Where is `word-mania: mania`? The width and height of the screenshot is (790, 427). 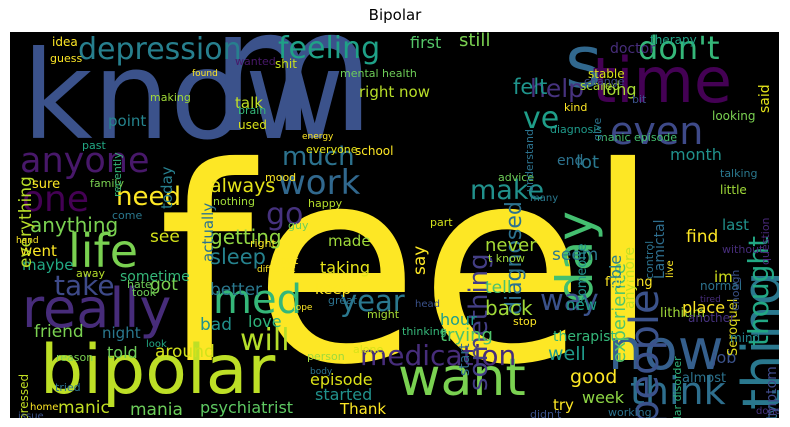
word-mania: mania is located at coordinates (156, 409).